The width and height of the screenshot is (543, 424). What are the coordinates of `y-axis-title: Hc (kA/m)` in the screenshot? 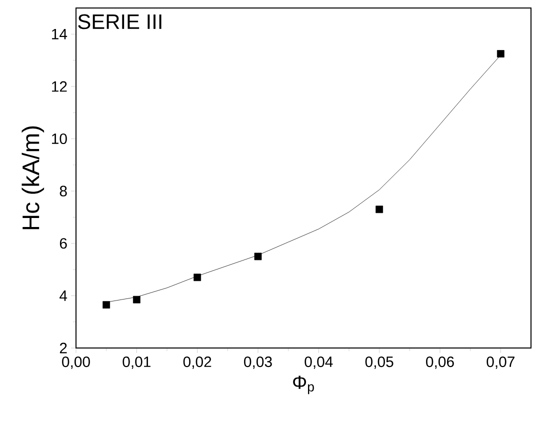 It's located at (33, 178).